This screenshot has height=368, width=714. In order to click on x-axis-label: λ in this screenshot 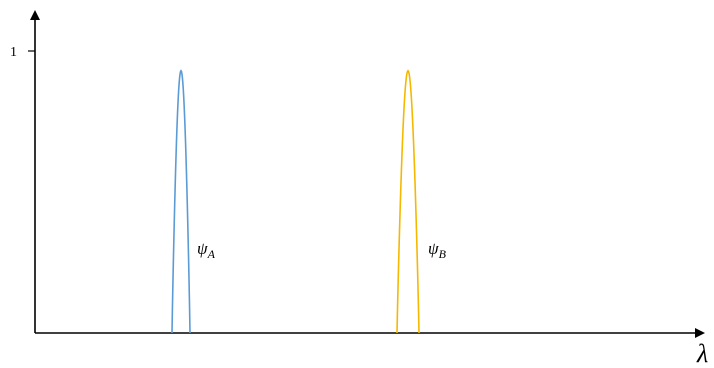, I will do `click(702, 353)`.